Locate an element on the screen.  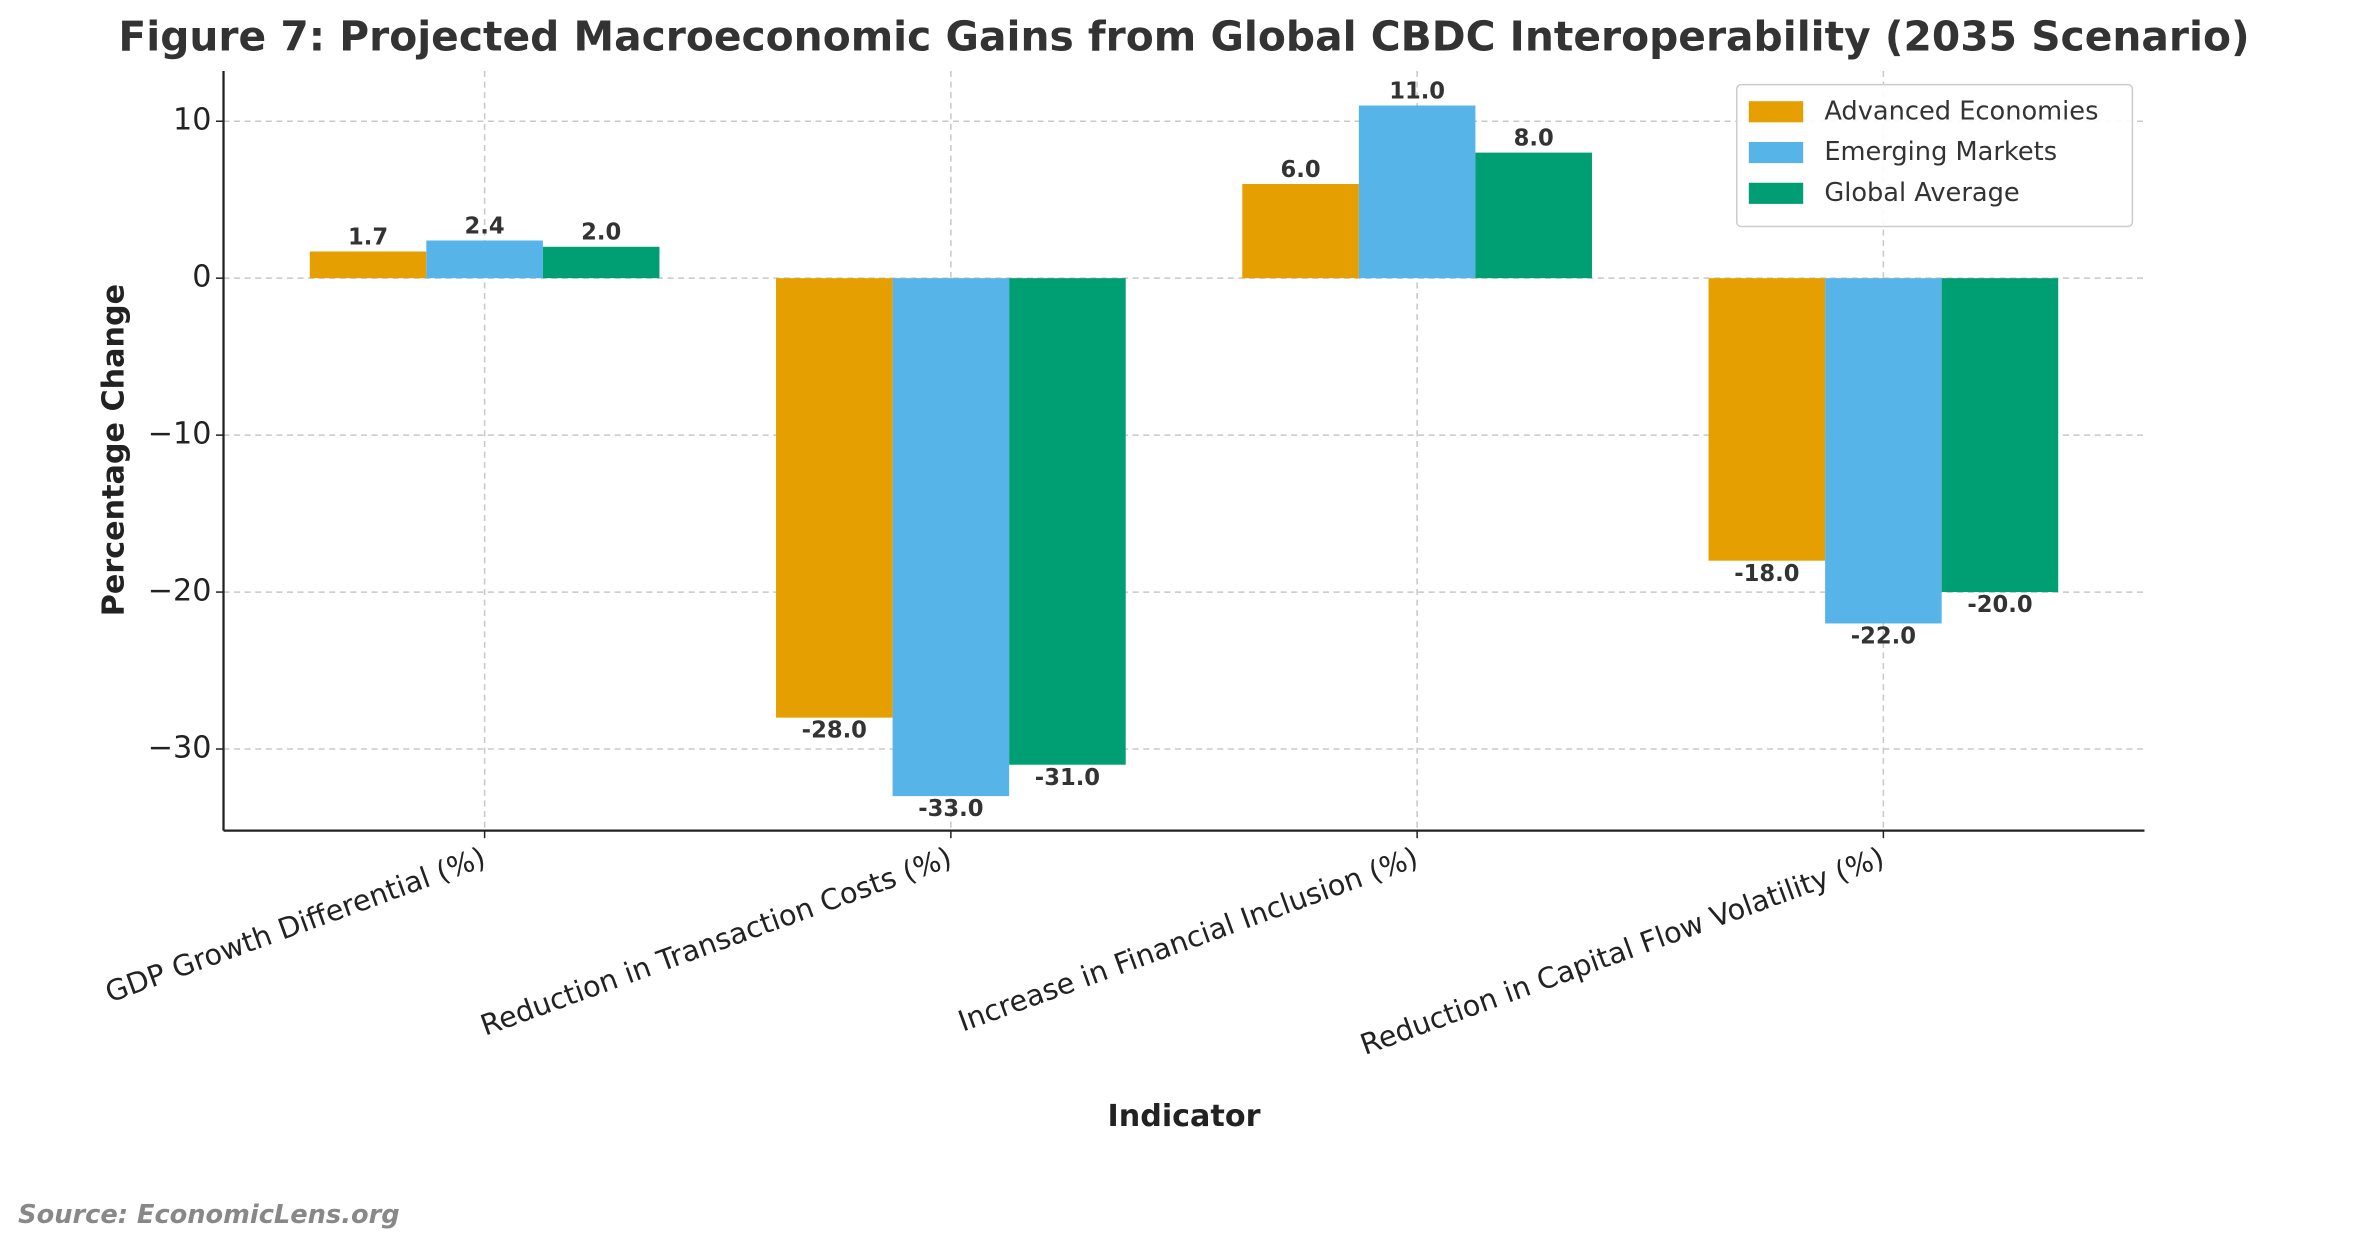
value-label: -33.0 is located at coordinates (950, 809).